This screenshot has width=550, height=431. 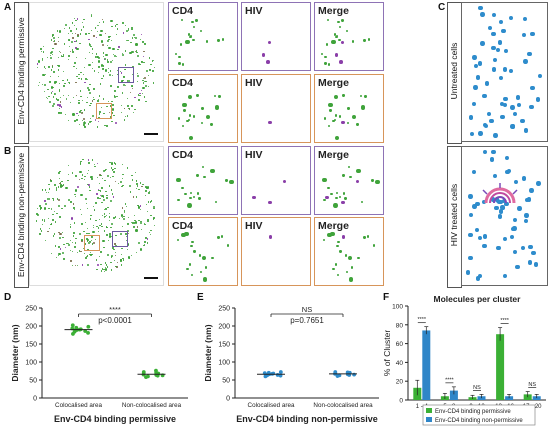 I want to click on y-tick-label: 50, so click(x=226, y=381).